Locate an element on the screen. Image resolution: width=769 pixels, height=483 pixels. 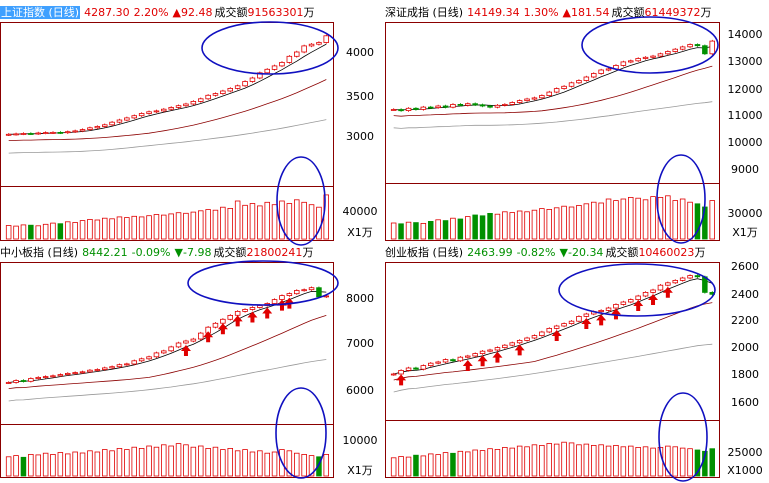
index-name: 创业板指 (日线) is located at coordinates (424, 252).